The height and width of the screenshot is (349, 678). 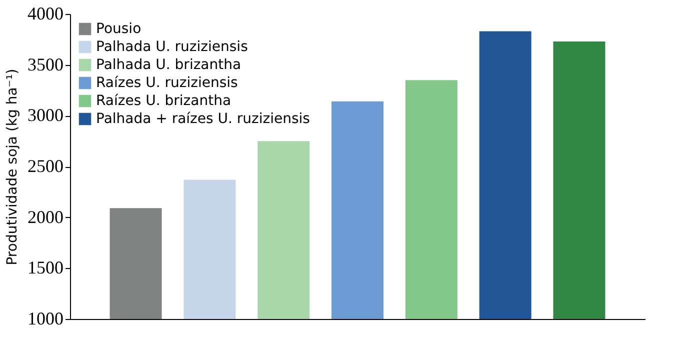 I want to click on legend-label: Raízes U. brizantha, so click(x=164, y=101).